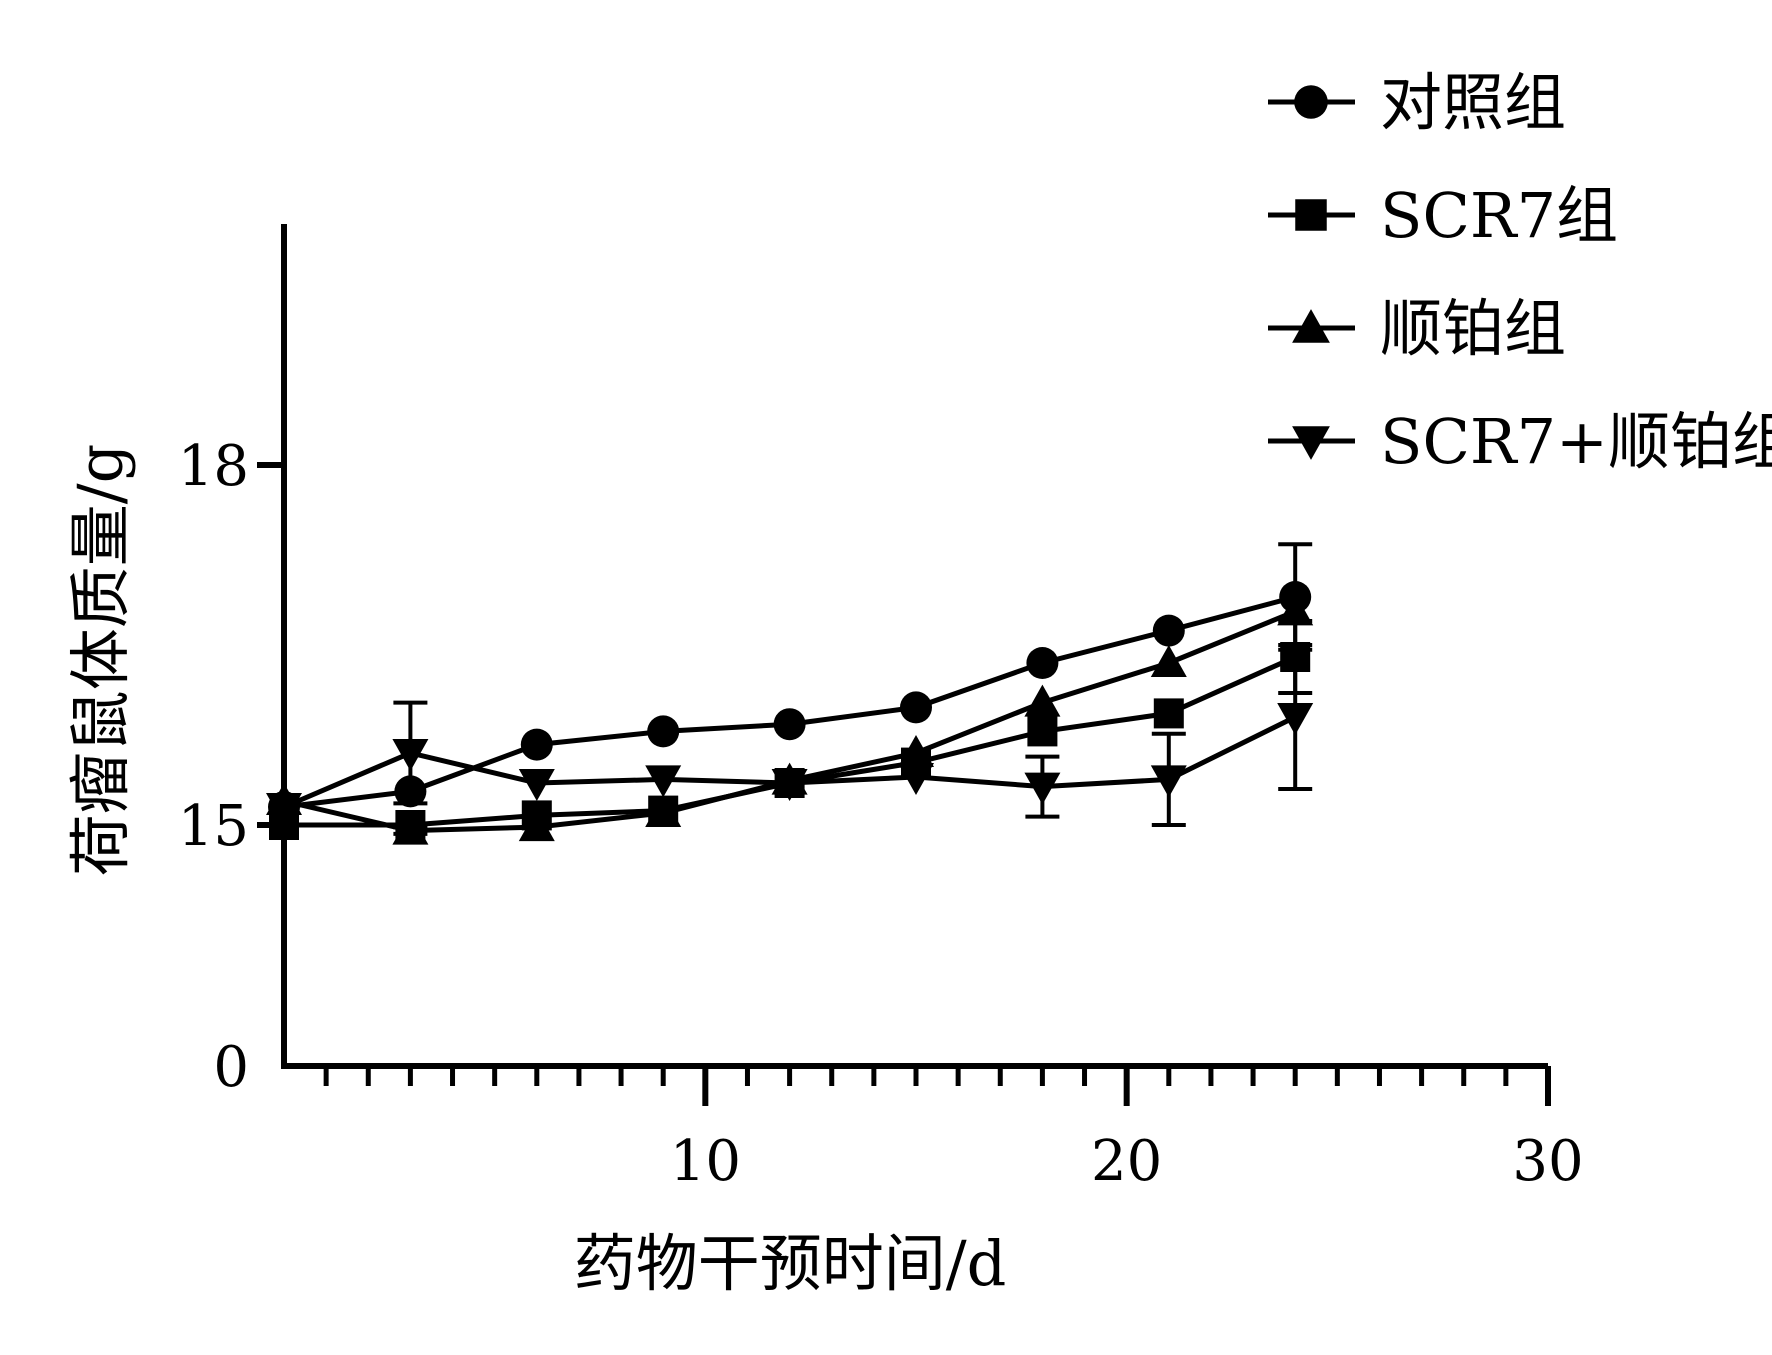 The width and height of the screenshot is (1772, 1355). I want to click on legend-item: 对照组, so click(1417, 102).